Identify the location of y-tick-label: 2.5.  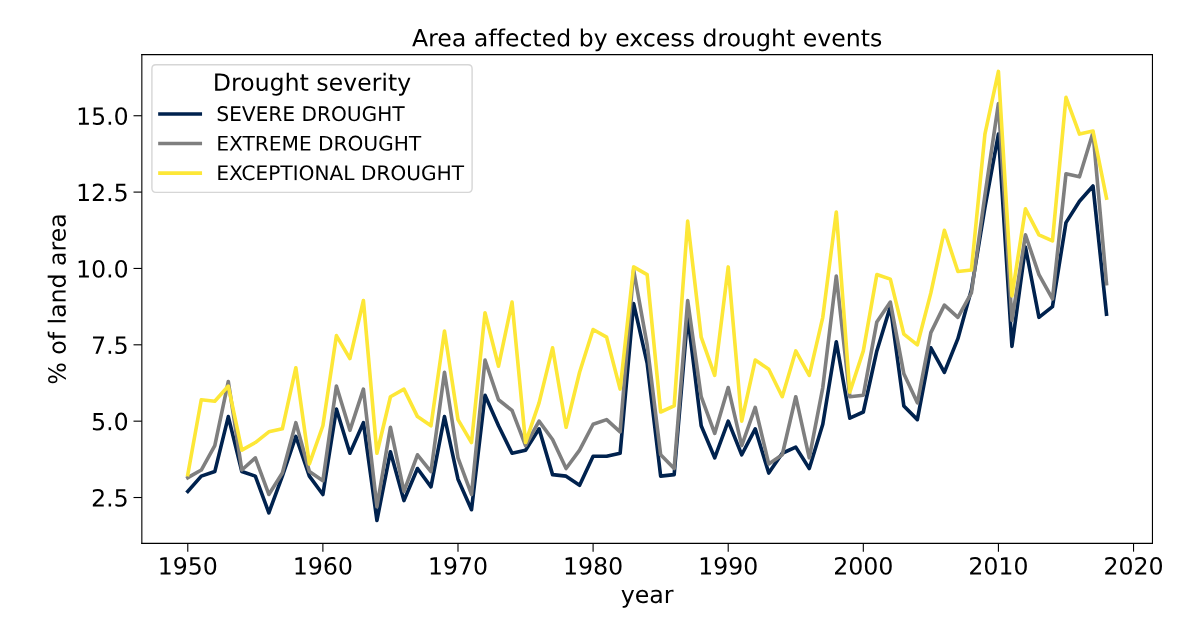
(109, 497).